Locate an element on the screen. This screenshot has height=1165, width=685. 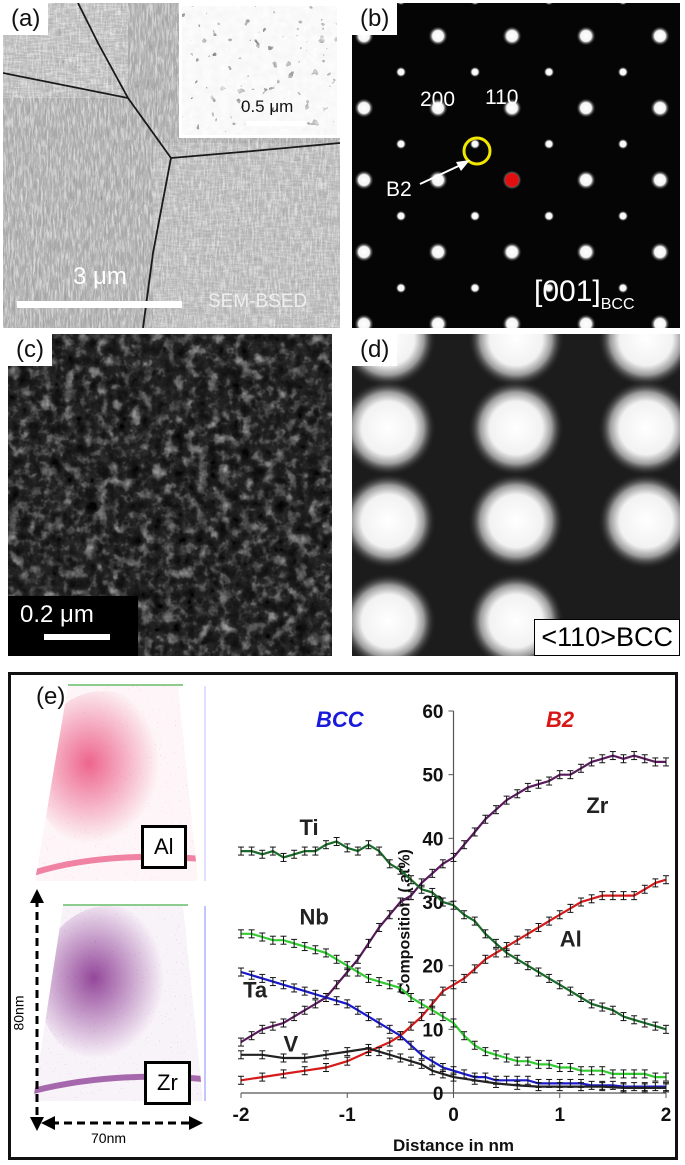
x-axis-label: Distance in nm is located at coordinates (453, 1143).